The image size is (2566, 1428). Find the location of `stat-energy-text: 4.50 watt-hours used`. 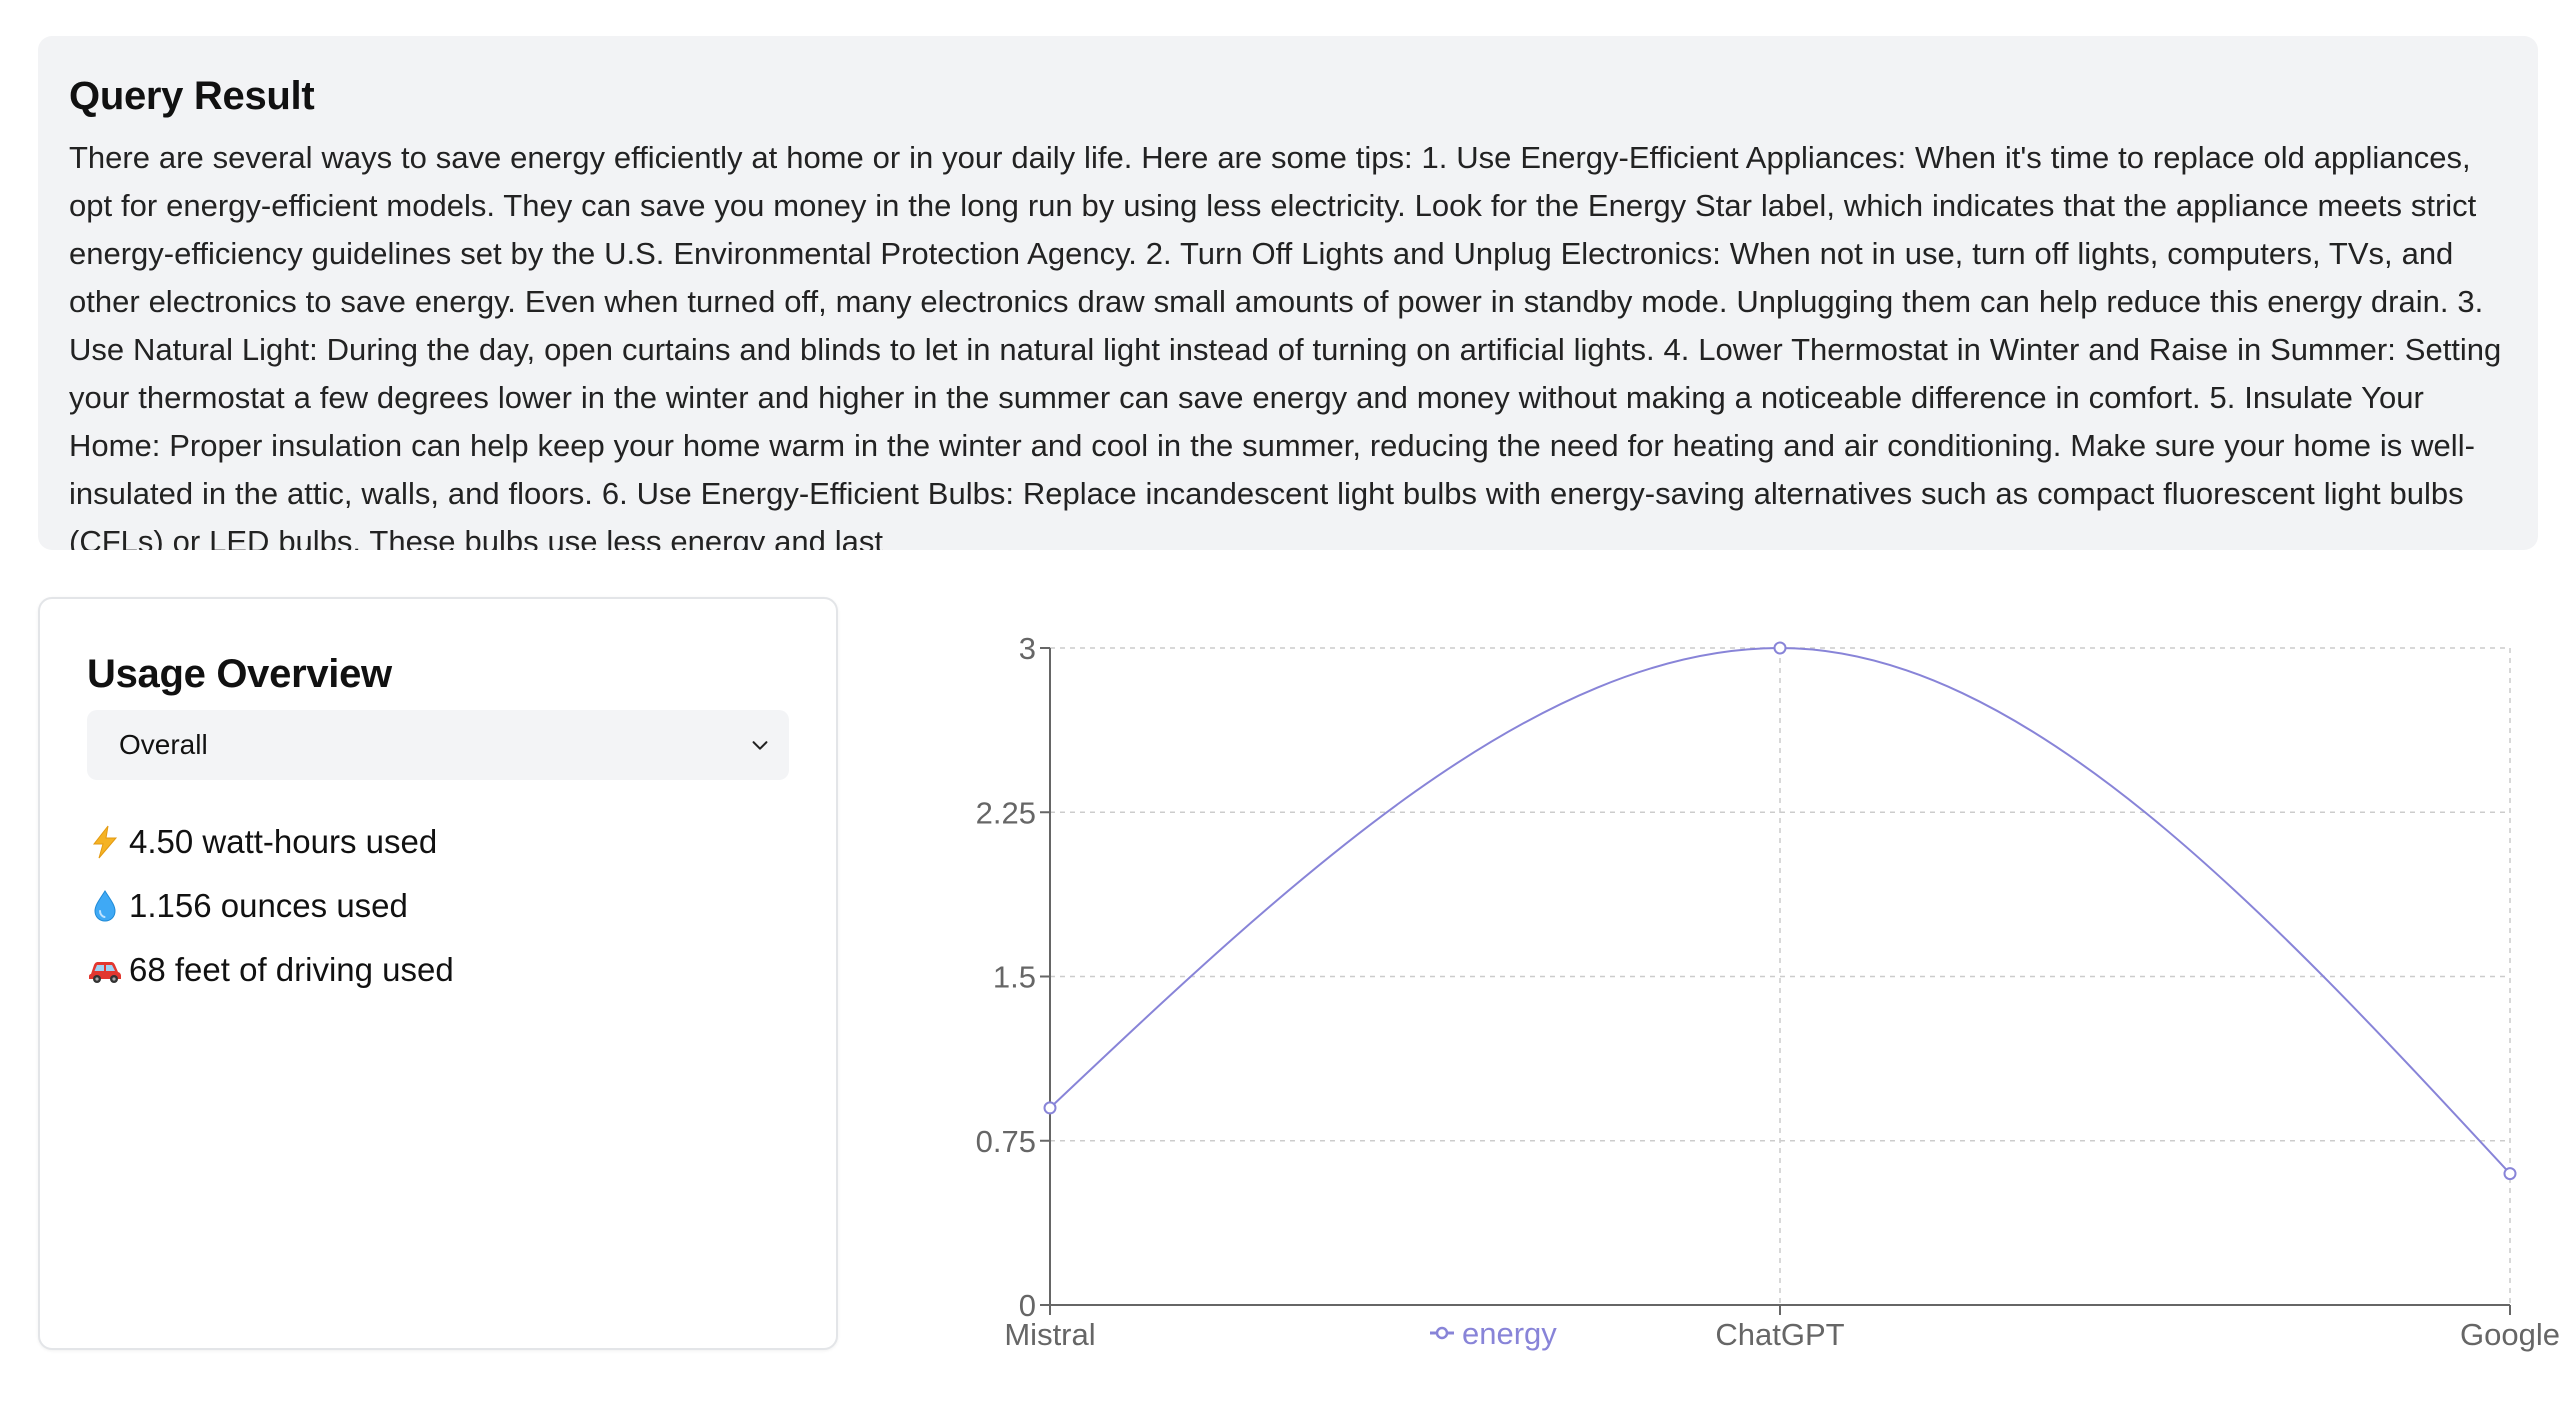

stat-energy-text: 4.50 watt-hours used is located at coordinates (283, 841).